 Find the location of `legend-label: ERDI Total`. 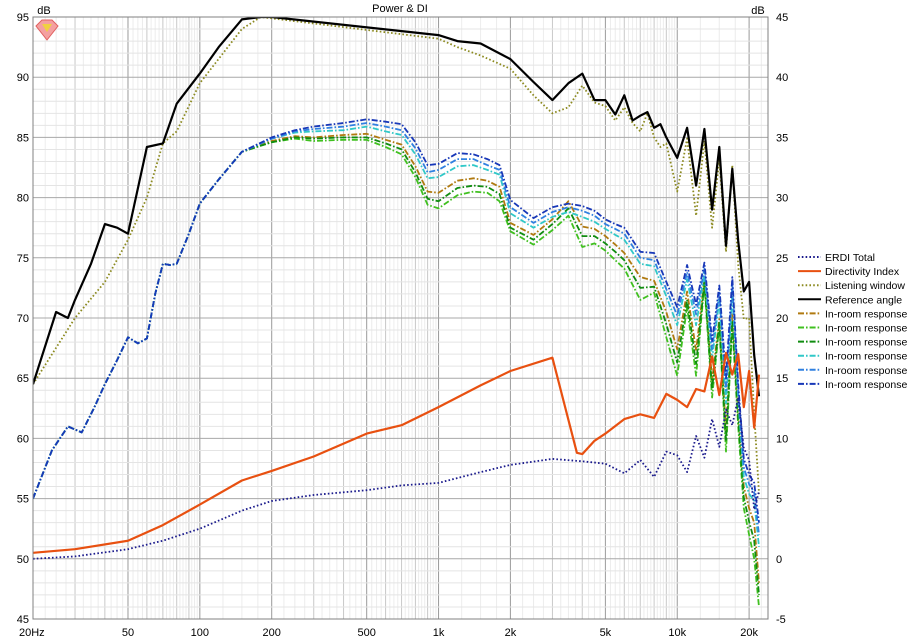

legend-label: ERDI Total is located at coordinates (850, 258).